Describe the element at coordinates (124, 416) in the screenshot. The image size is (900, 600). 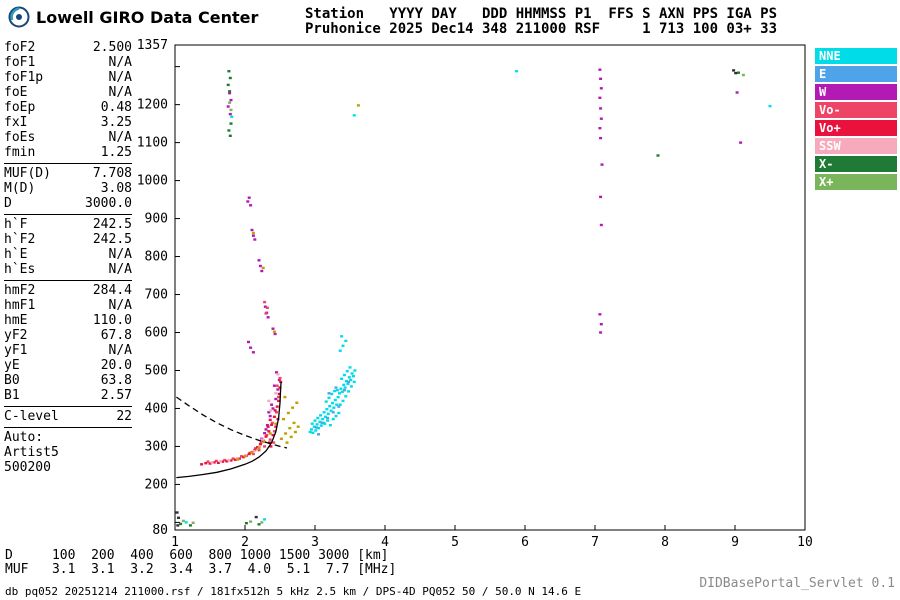
I see `param-value: 22` at that location.